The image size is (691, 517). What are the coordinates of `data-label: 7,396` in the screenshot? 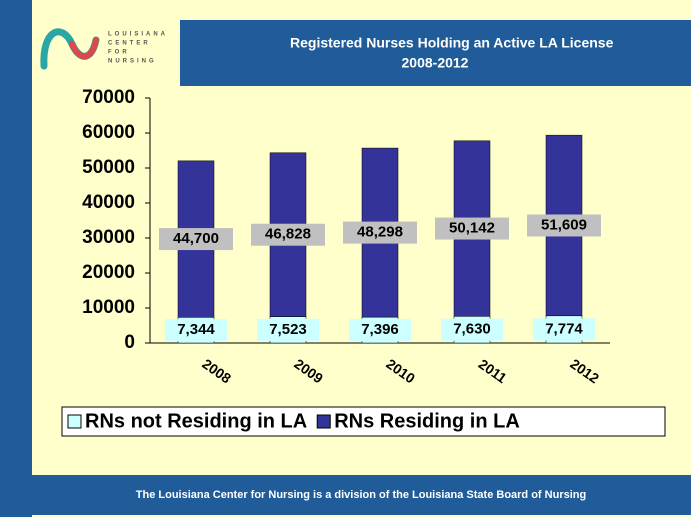 It's located at (380, 329).